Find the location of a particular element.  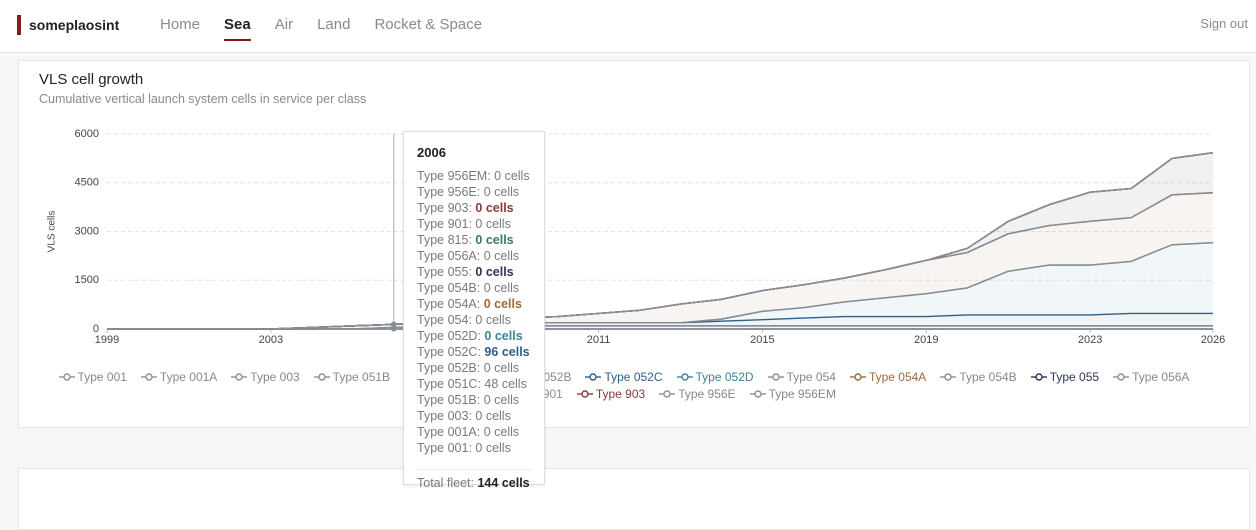

series-name: Type 055 is located at coordinates (446, 272).